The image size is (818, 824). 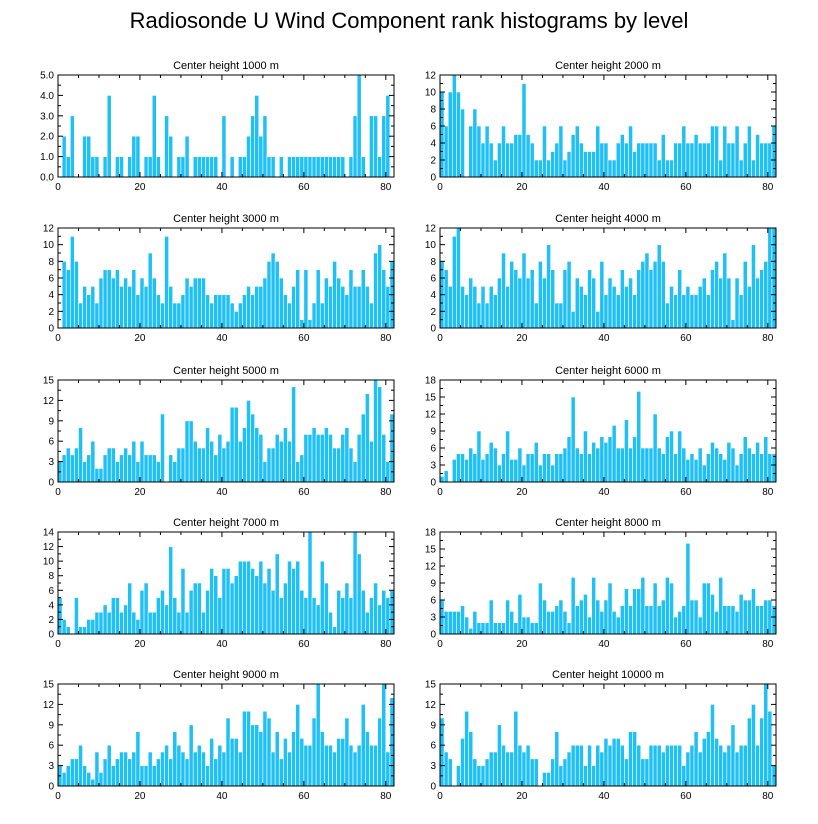 What do you see at coordinates (47, 178) in the screenshot?
I see `y-tick-label: 0.0` at bounding box center [47, 178].